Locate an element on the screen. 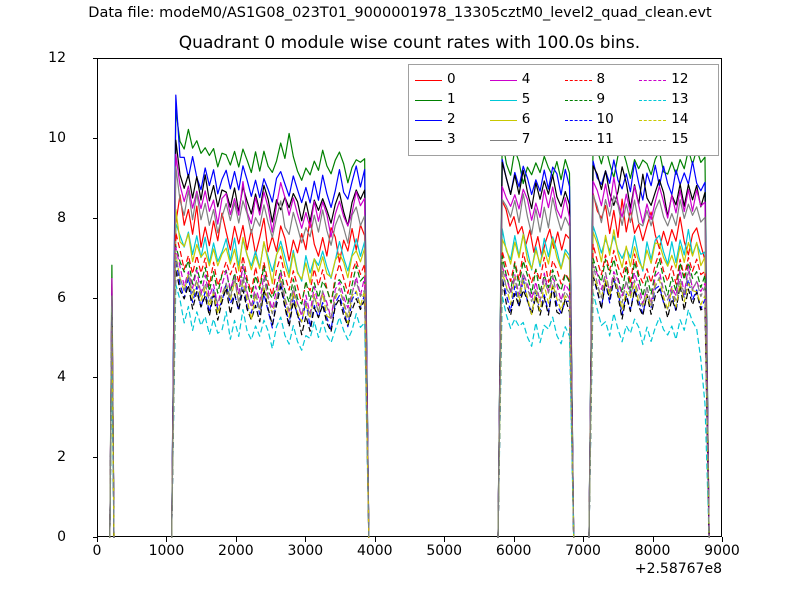  legend-label-4: 4 is located at coordinates (526, 79).